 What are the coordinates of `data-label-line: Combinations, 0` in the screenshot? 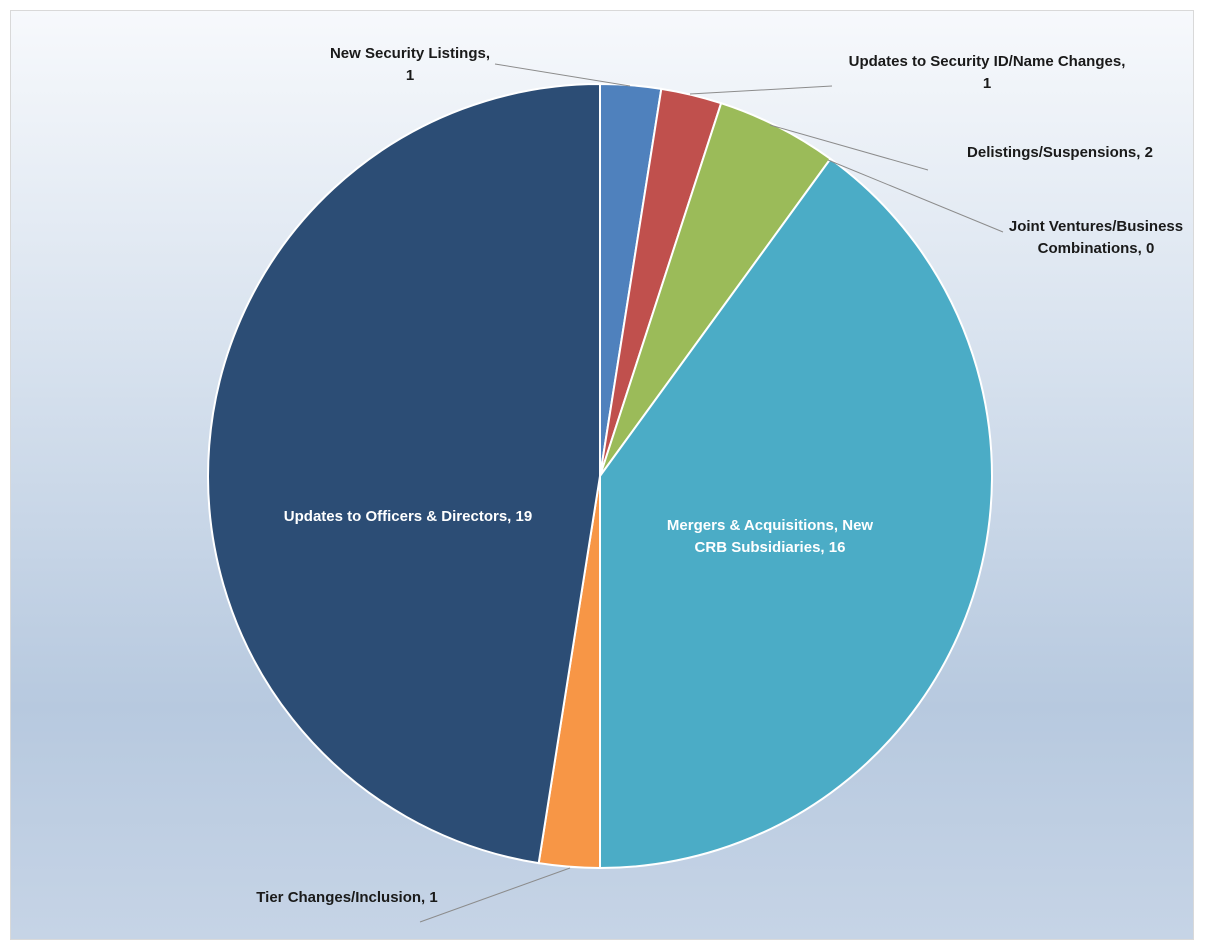 It's located at (1096, 248).